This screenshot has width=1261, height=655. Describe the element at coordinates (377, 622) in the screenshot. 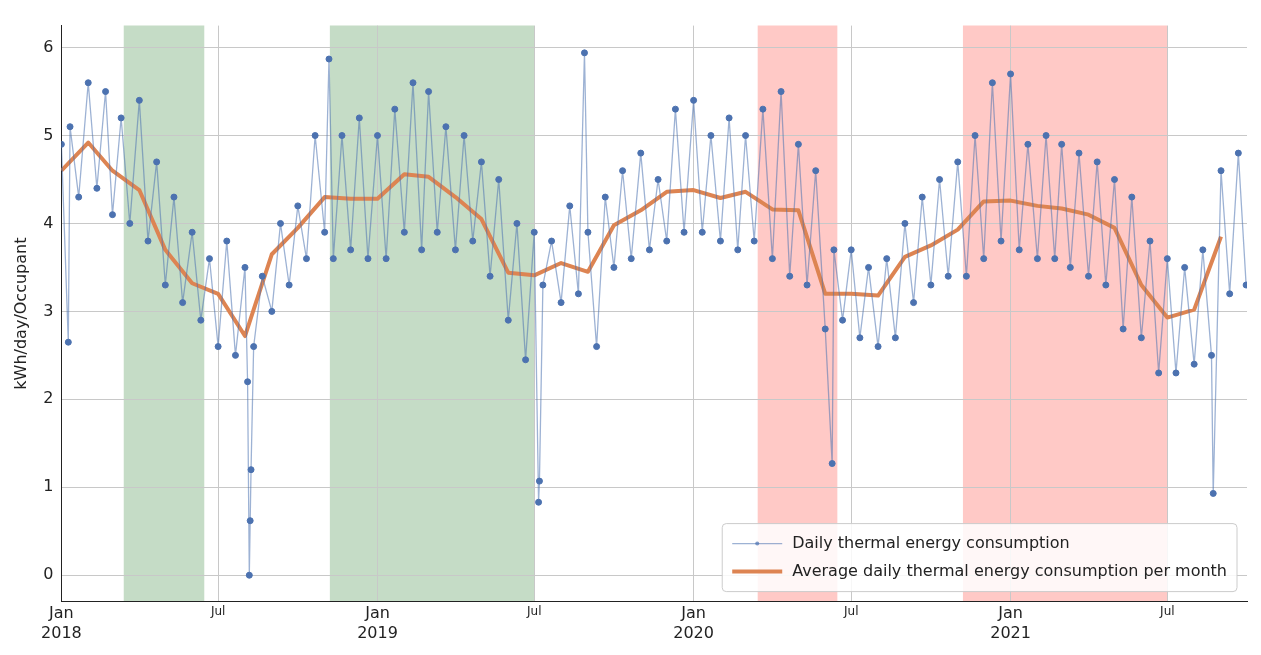

I see `x-tick-label: Jan 2019` at that location.